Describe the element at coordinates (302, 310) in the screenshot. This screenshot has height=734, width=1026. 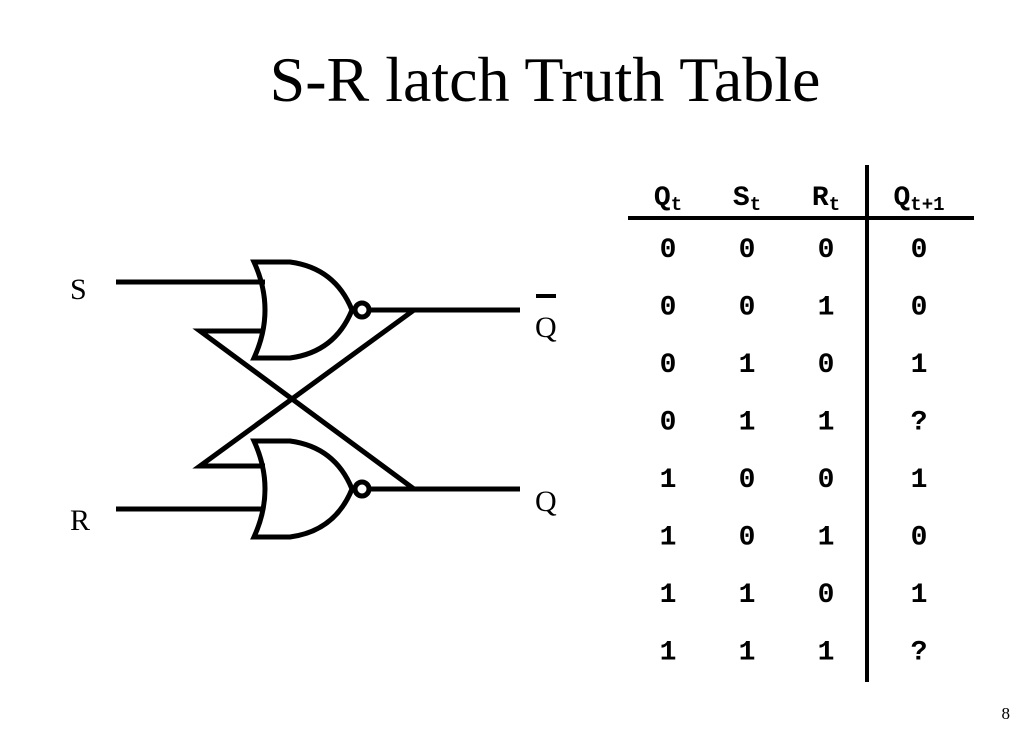
I see `nor-gate-upper` at that location.